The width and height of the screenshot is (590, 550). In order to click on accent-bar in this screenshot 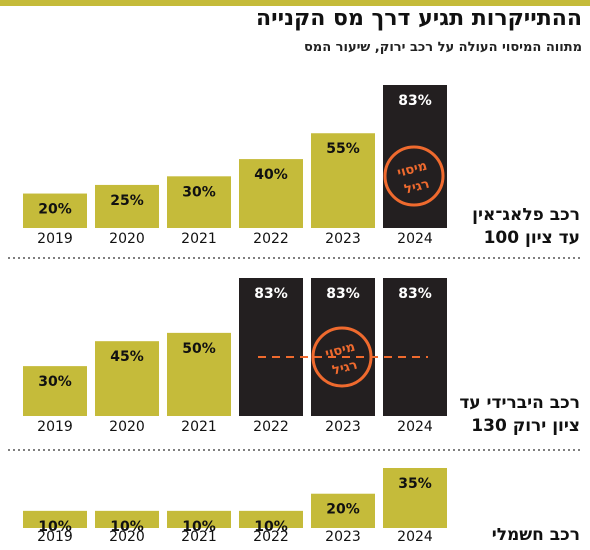, I will do `click(295, 3)`.